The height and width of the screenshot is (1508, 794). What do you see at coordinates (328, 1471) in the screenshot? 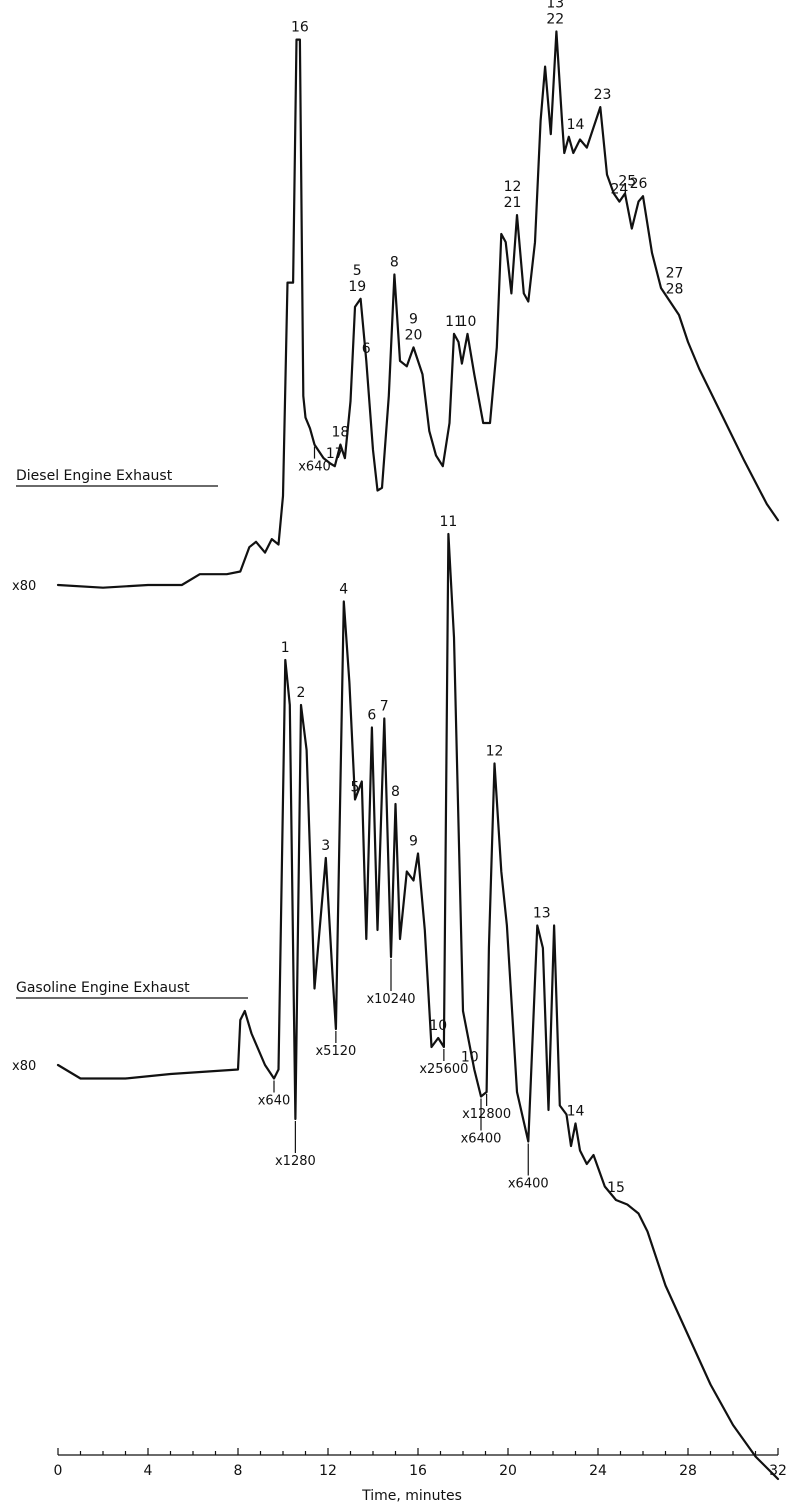
I see `x-tick-label-12: 12` at bounding box center [328, 1471].